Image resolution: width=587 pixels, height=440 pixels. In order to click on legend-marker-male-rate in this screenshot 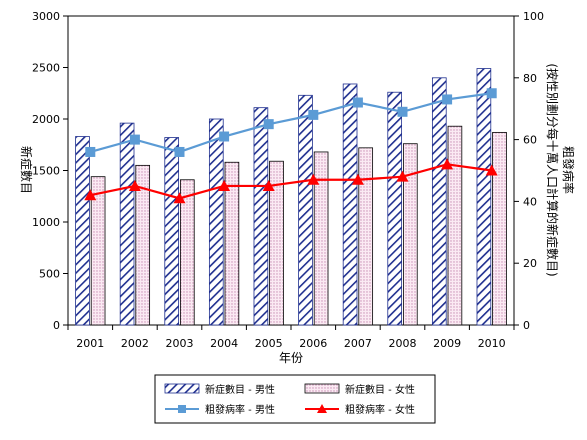, I will do `click(182, 409)`.